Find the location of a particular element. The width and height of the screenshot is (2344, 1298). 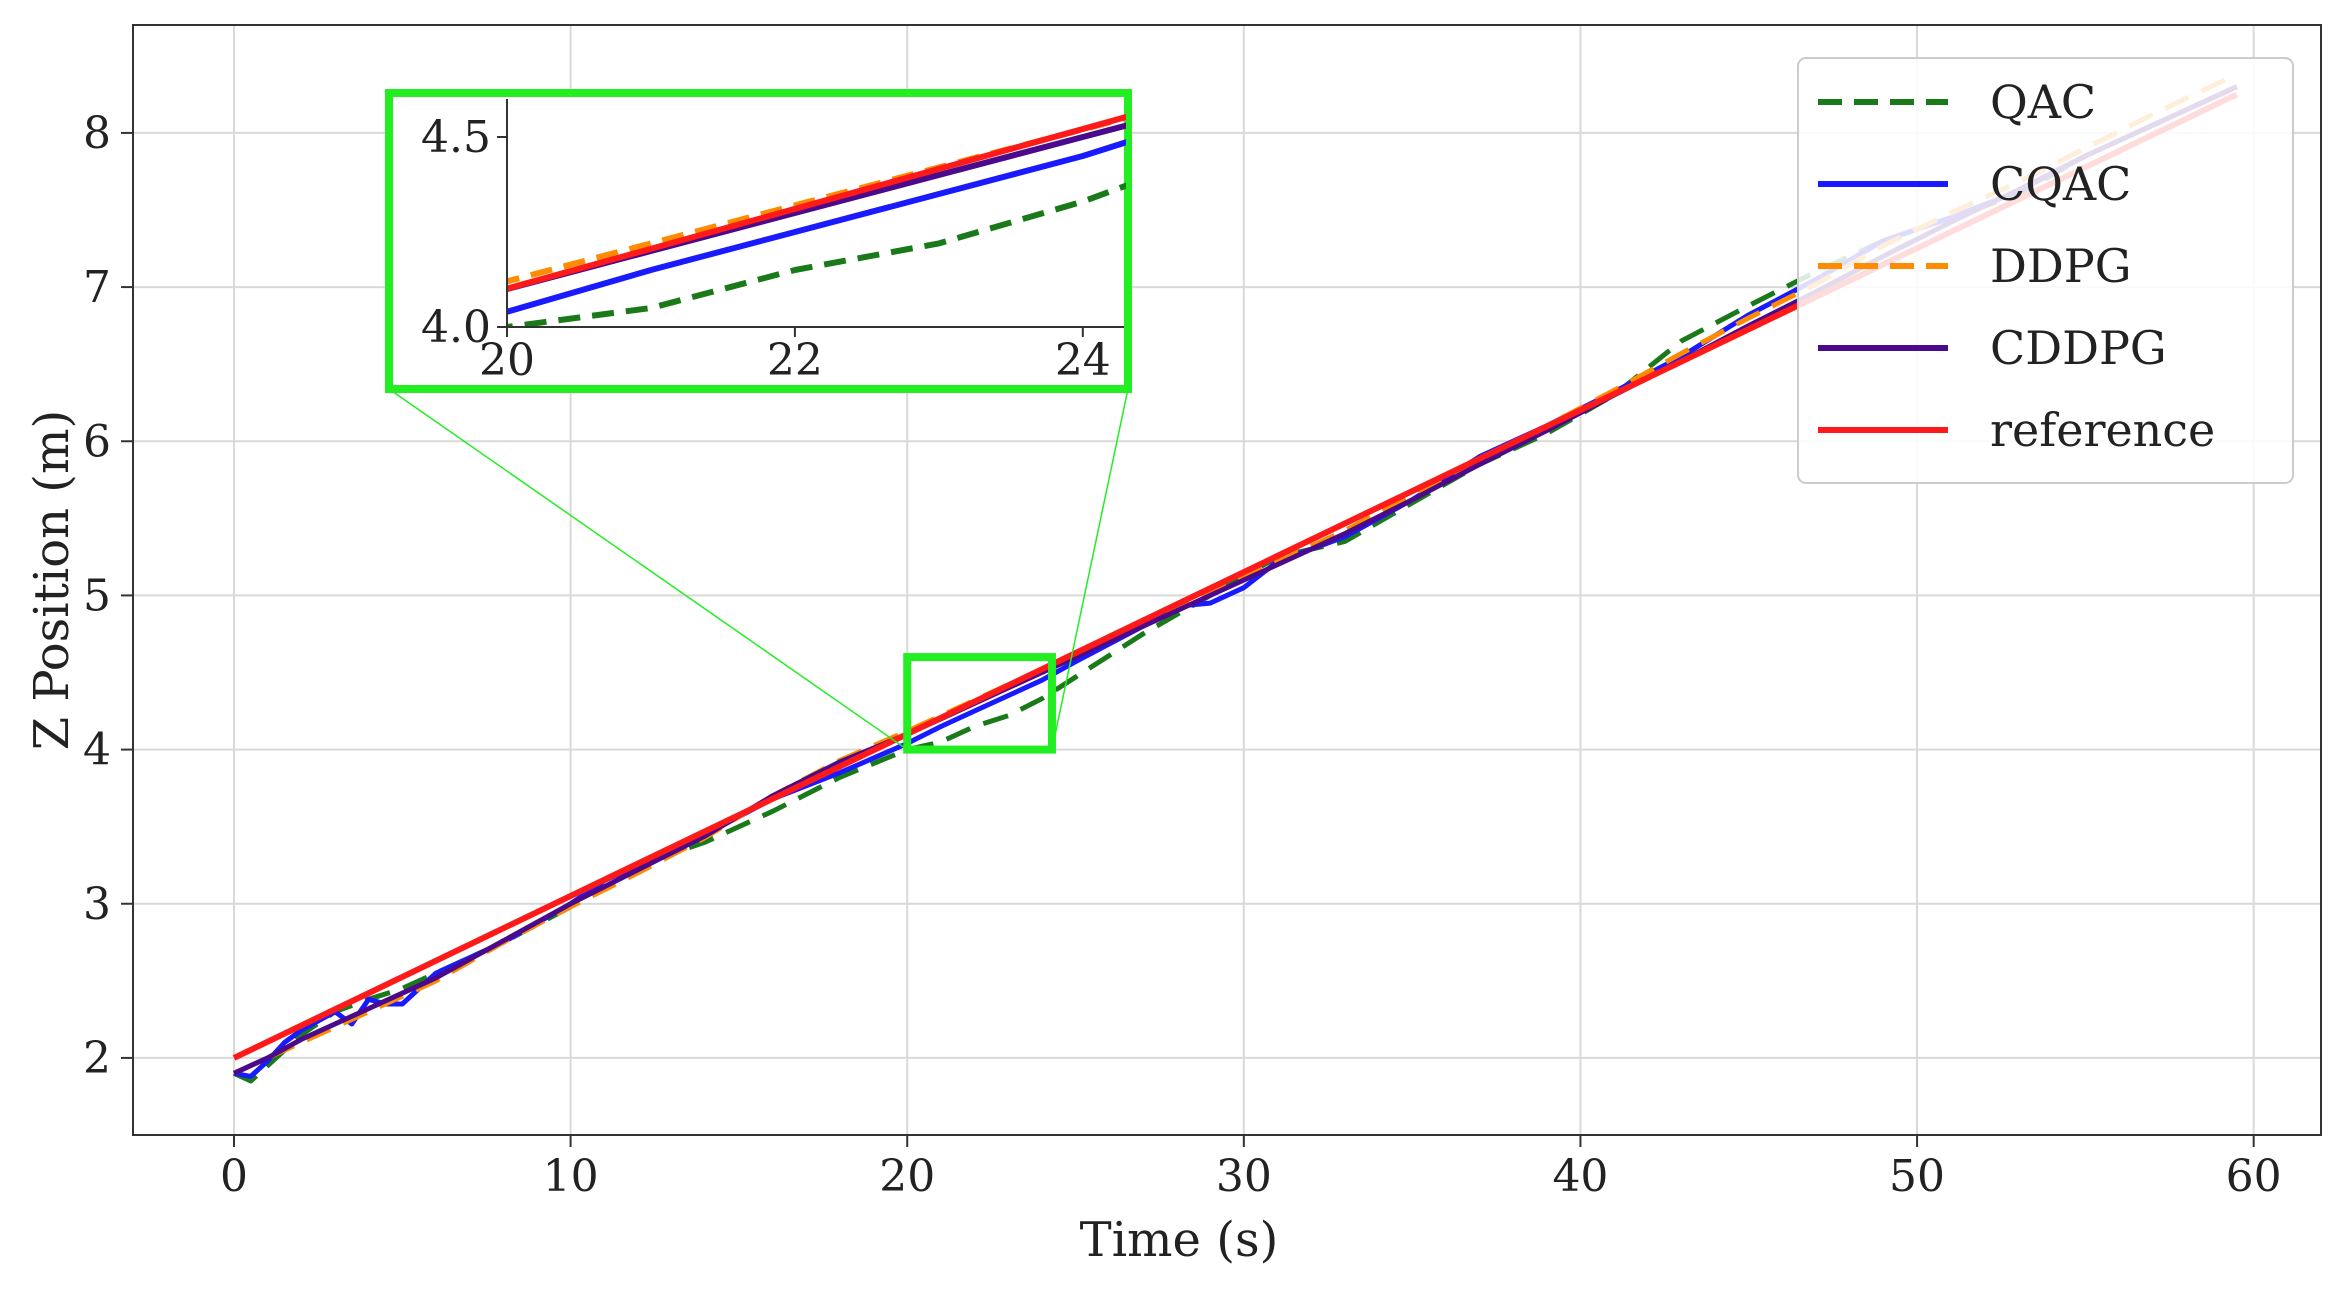

x-tick-label: 0 is located at coordinates (234, 1176).